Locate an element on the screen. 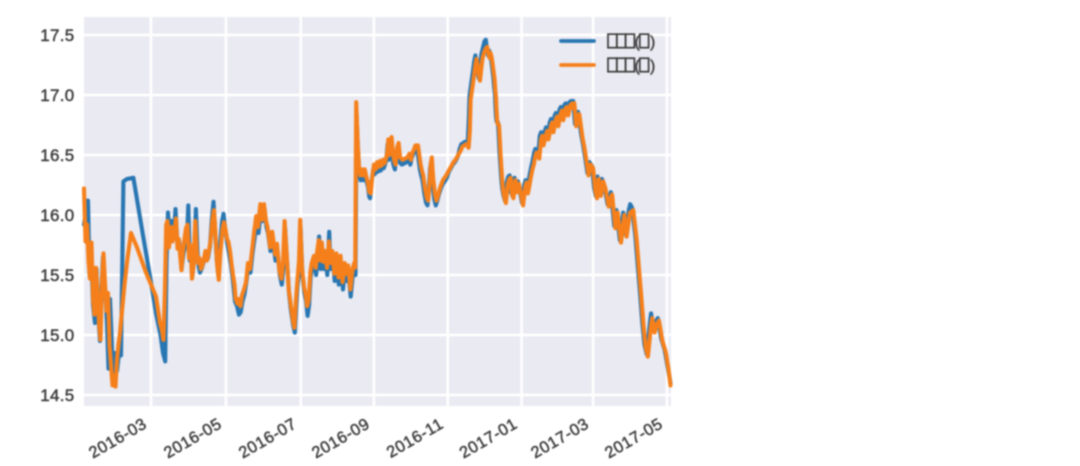  svg-text: 16.5 is located at coordinates (57, 155).